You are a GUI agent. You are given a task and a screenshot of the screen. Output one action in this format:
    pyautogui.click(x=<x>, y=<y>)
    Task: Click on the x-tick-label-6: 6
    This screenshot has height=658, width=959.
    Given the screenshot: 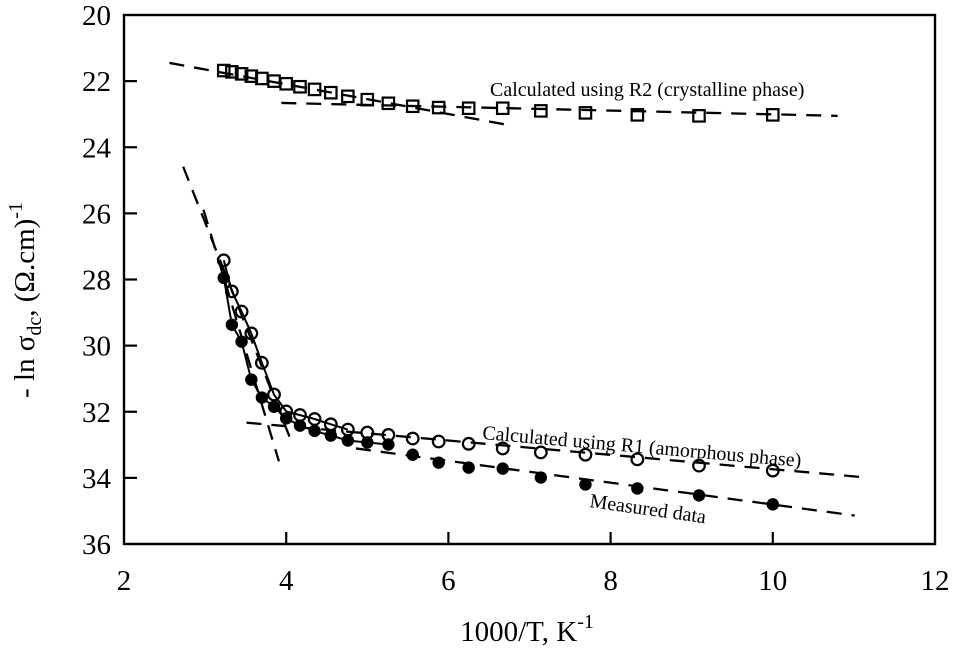 What is the action you would take?
    pyautogui.click(x=448, y=581)
    